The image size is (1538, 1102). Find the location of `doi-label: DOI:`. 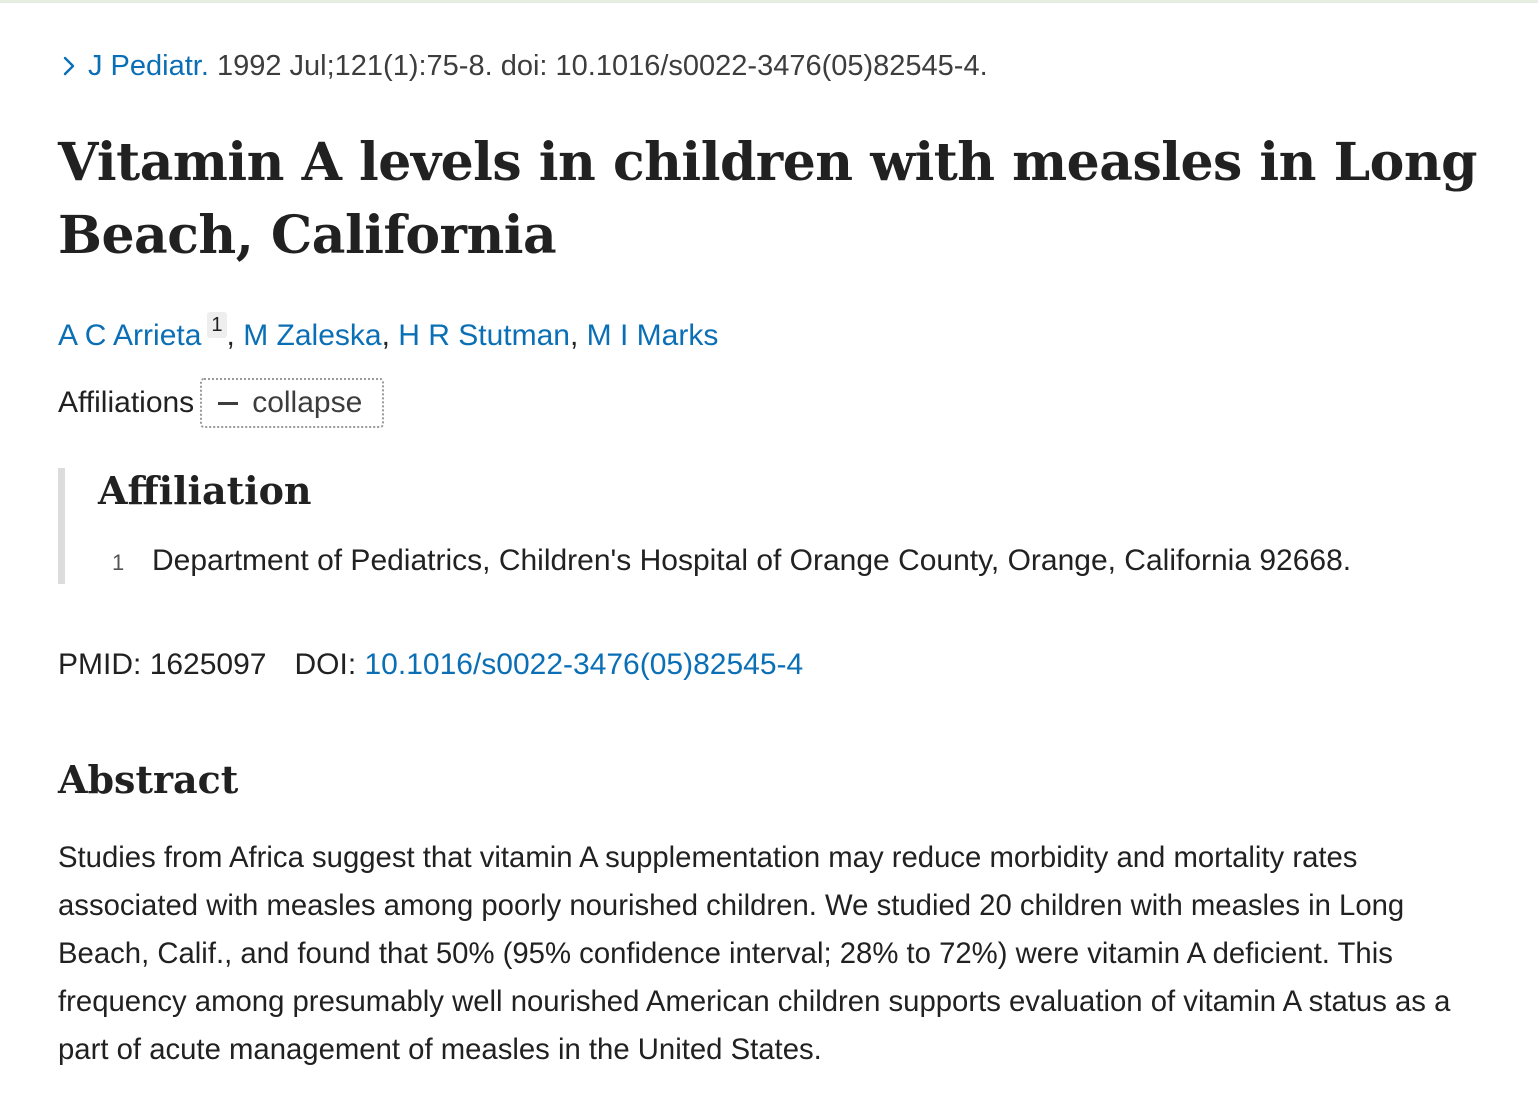

doi-label: DOI: is located at coordinates (325, 664).